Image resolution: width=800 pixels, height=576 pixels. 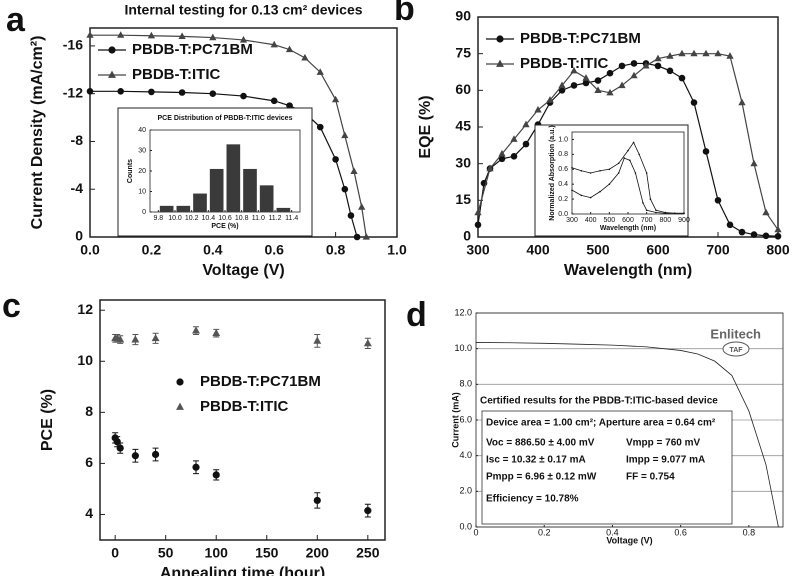 What do you see at coordinates (77, 140) in the screenshot?
I see `y-tick-label: -8` at bounding box center [77, 140].